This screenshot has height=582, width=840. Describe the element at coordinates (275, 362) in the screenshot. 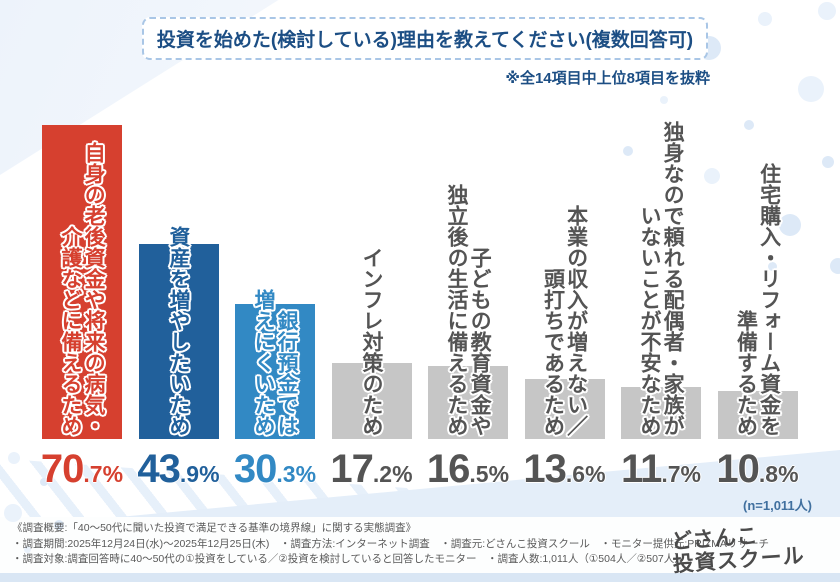

I see `bar-label: 銀行預金では 増えにくいため` at that location.